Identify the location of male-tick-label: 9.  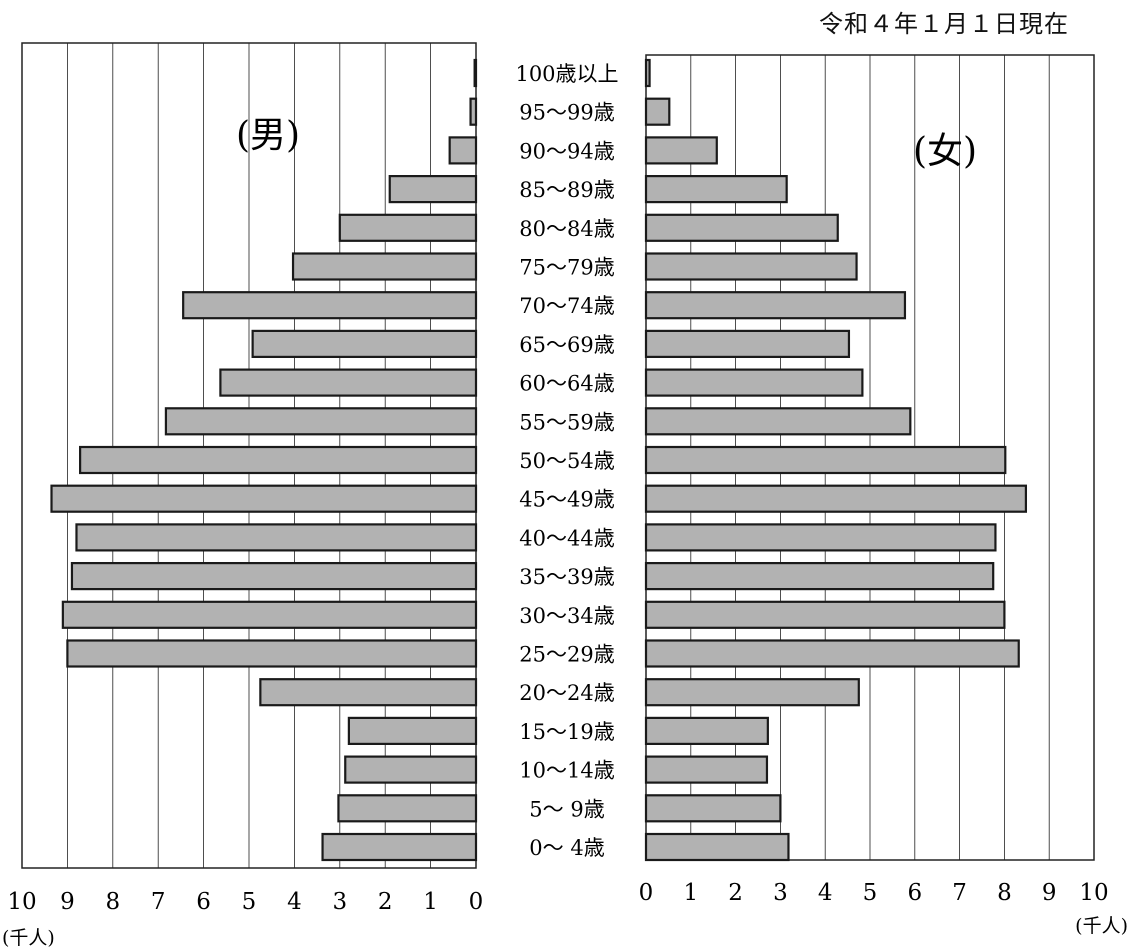
(67, 902).